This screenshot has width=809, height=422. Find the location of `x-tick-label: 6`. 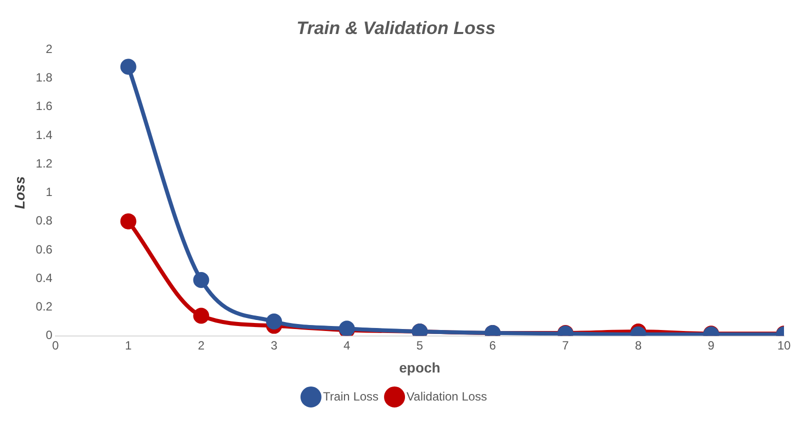

x-tick-label: 6 is located at coordinates (492, 345).